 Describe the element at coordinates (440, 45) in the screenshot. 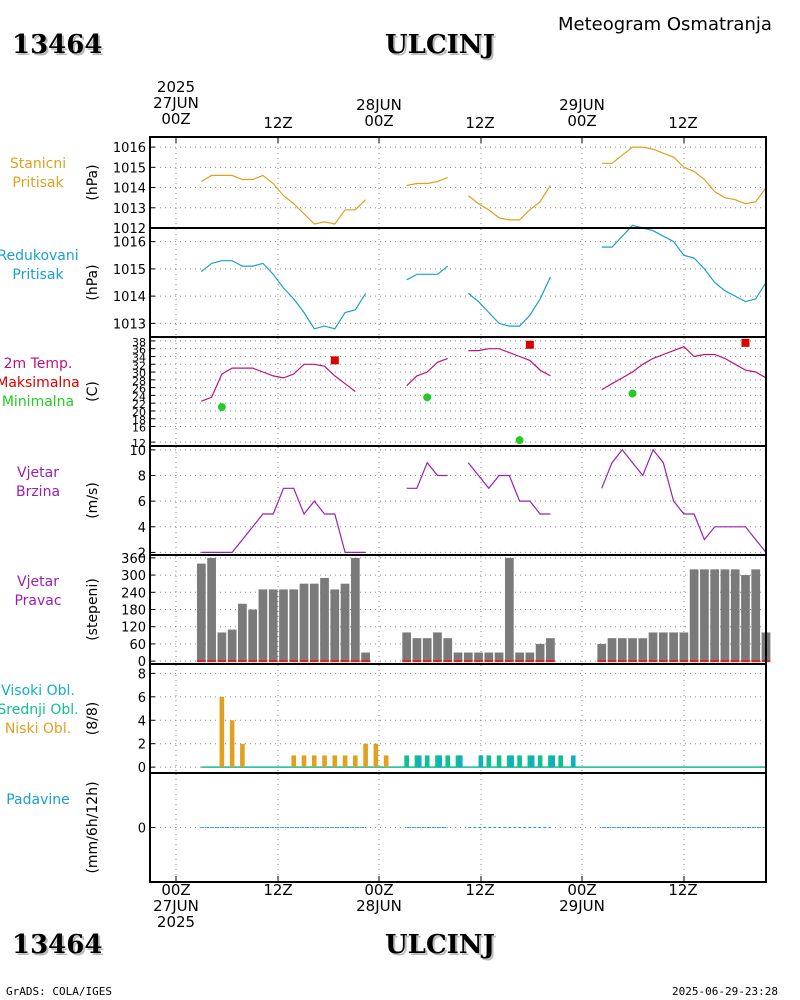

I see `city-title-top: ULCINJ` at that location.